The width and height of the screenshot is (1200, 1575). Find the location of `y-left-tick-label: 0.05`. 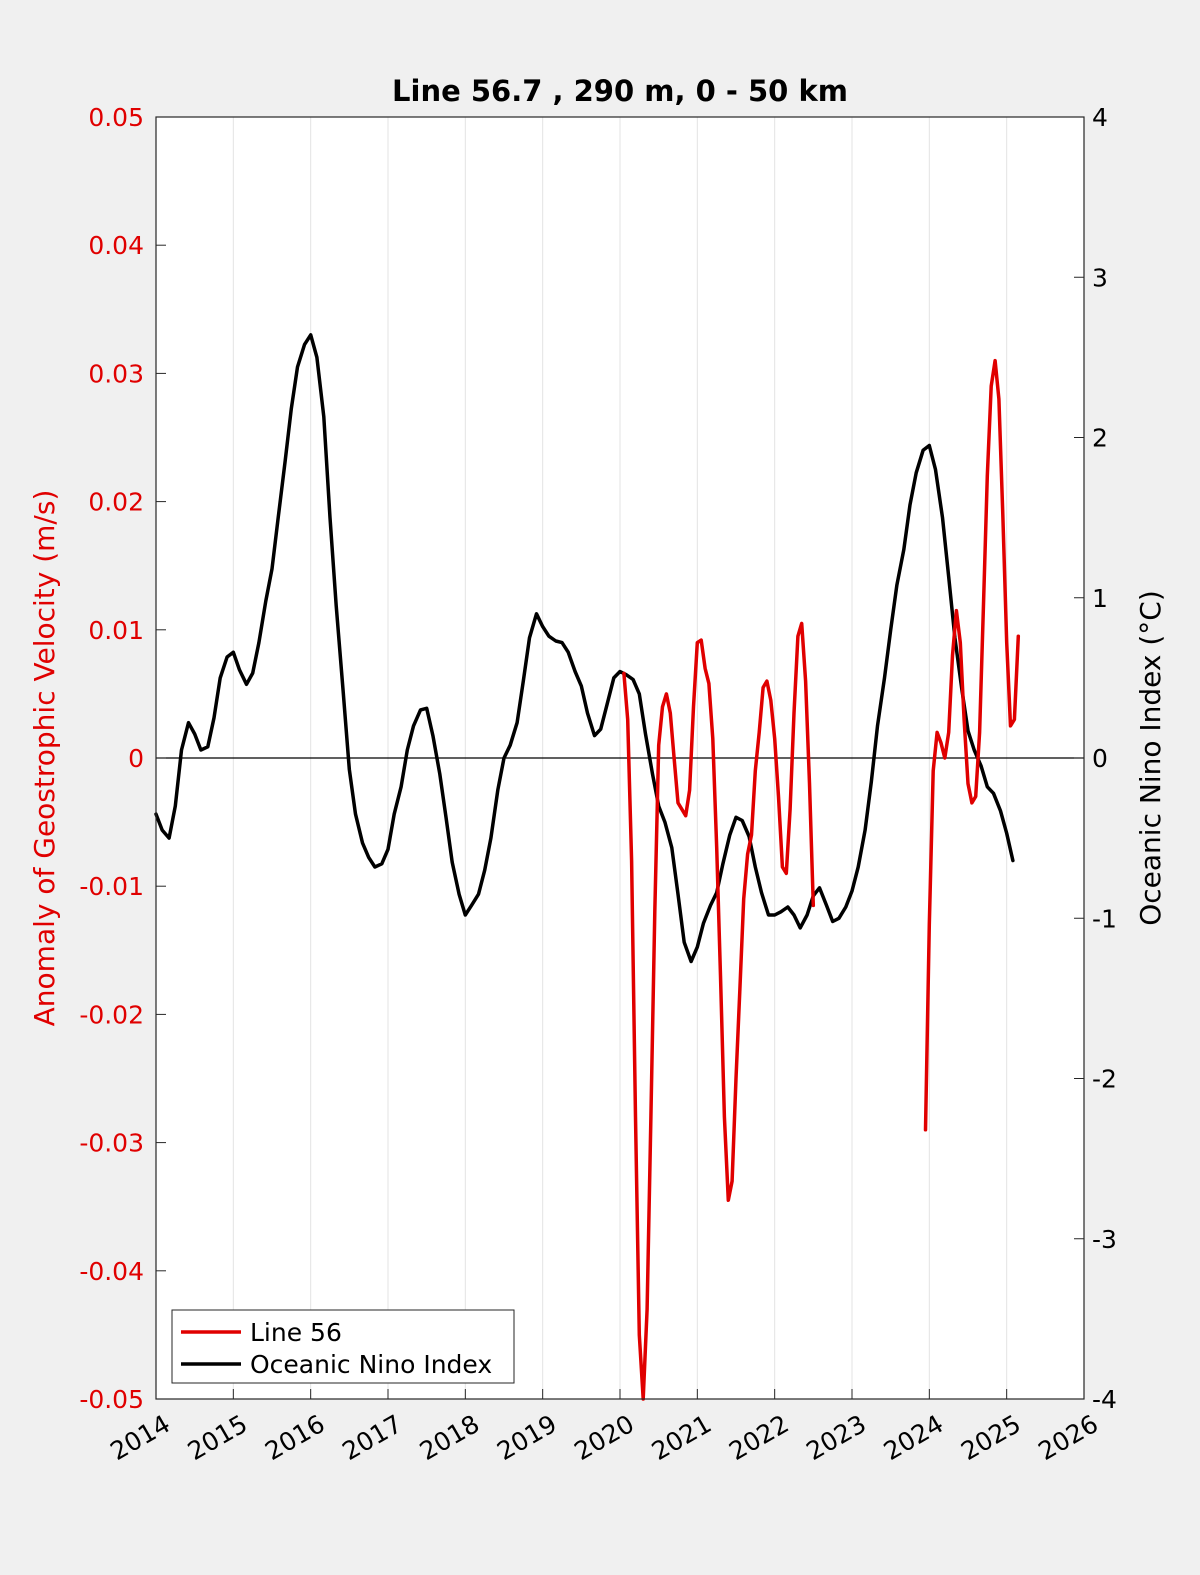

y-left-tick-label: 0.05 is located at coordinates (116, 117).